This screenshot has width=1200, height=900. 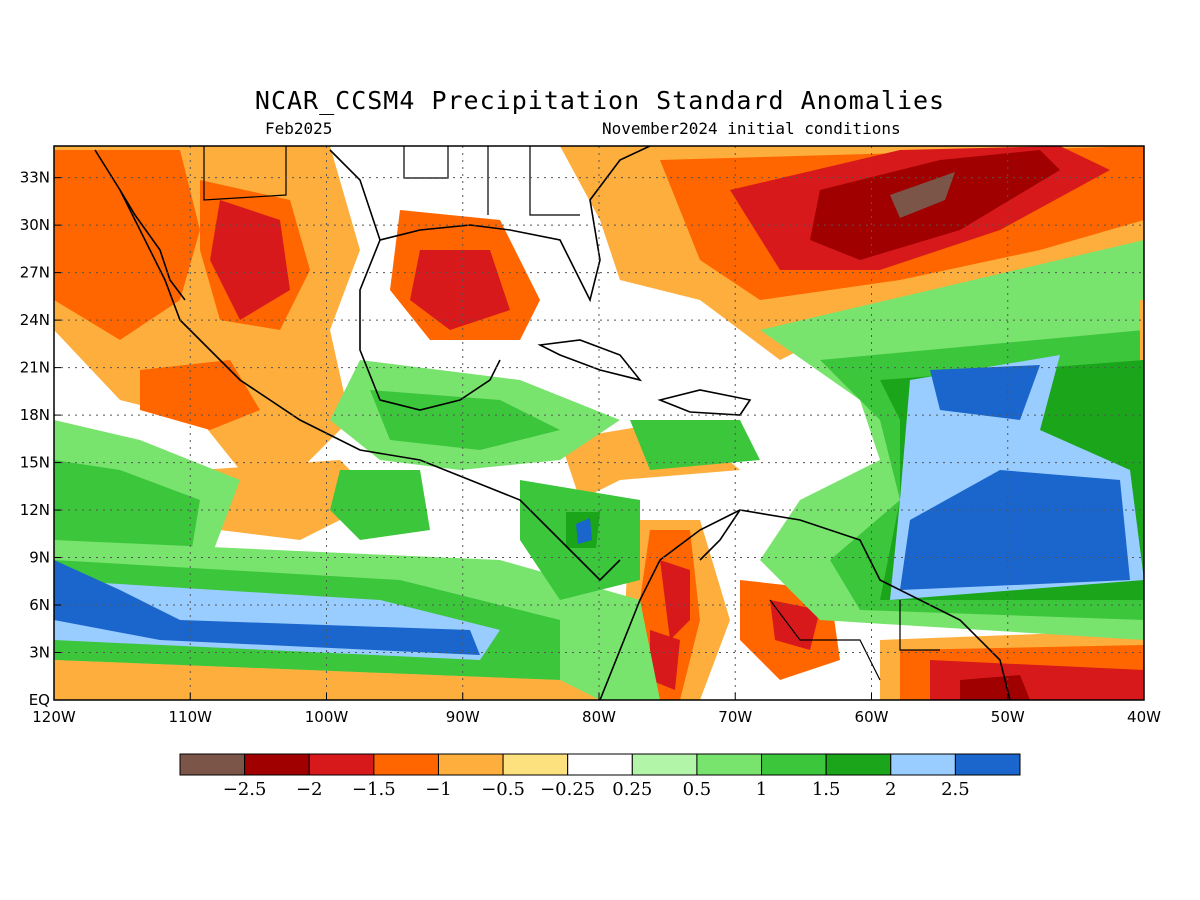 What do you see at coordinates (826, 789) in the screenshot?
I see `colorbar-label: 1.5` at bounding box center [826, 789].